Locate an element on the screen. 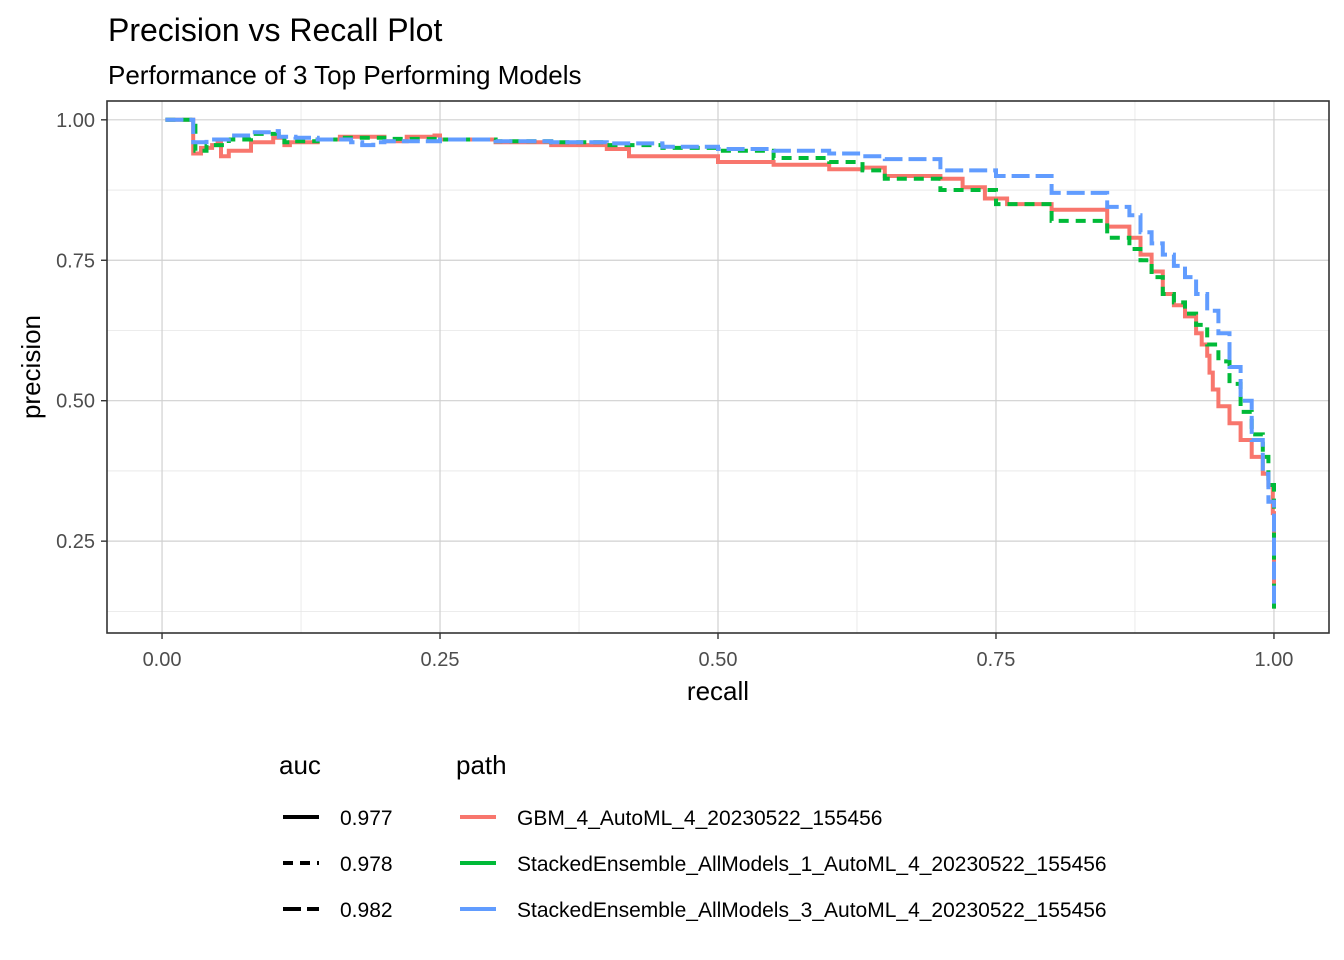 This screenshot has height=960, width=1344. x-tick-label: 0.50 is located at coordinates (718, 660).